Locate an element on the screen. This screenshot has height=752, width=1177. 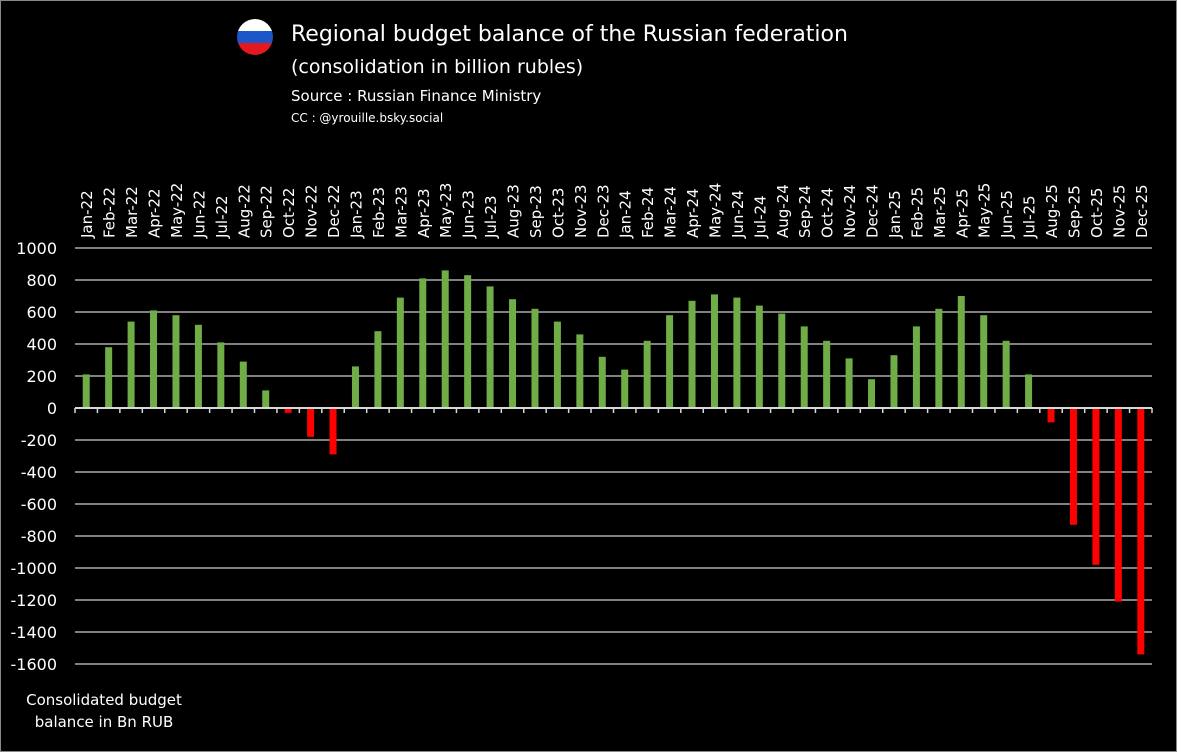
x-tick-label: Jun-24 is located at coordinates (738, 214).